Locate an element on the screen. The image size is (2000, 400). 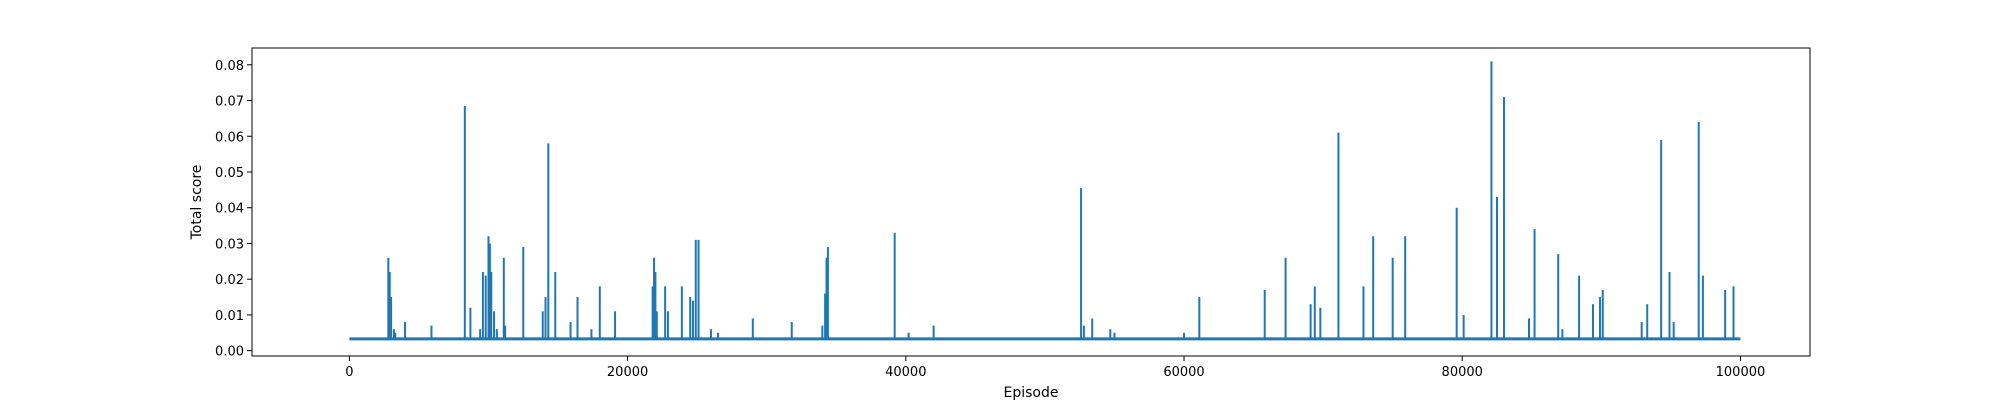
x-tick-label: 100000 is located at coordinates (1741, 372).